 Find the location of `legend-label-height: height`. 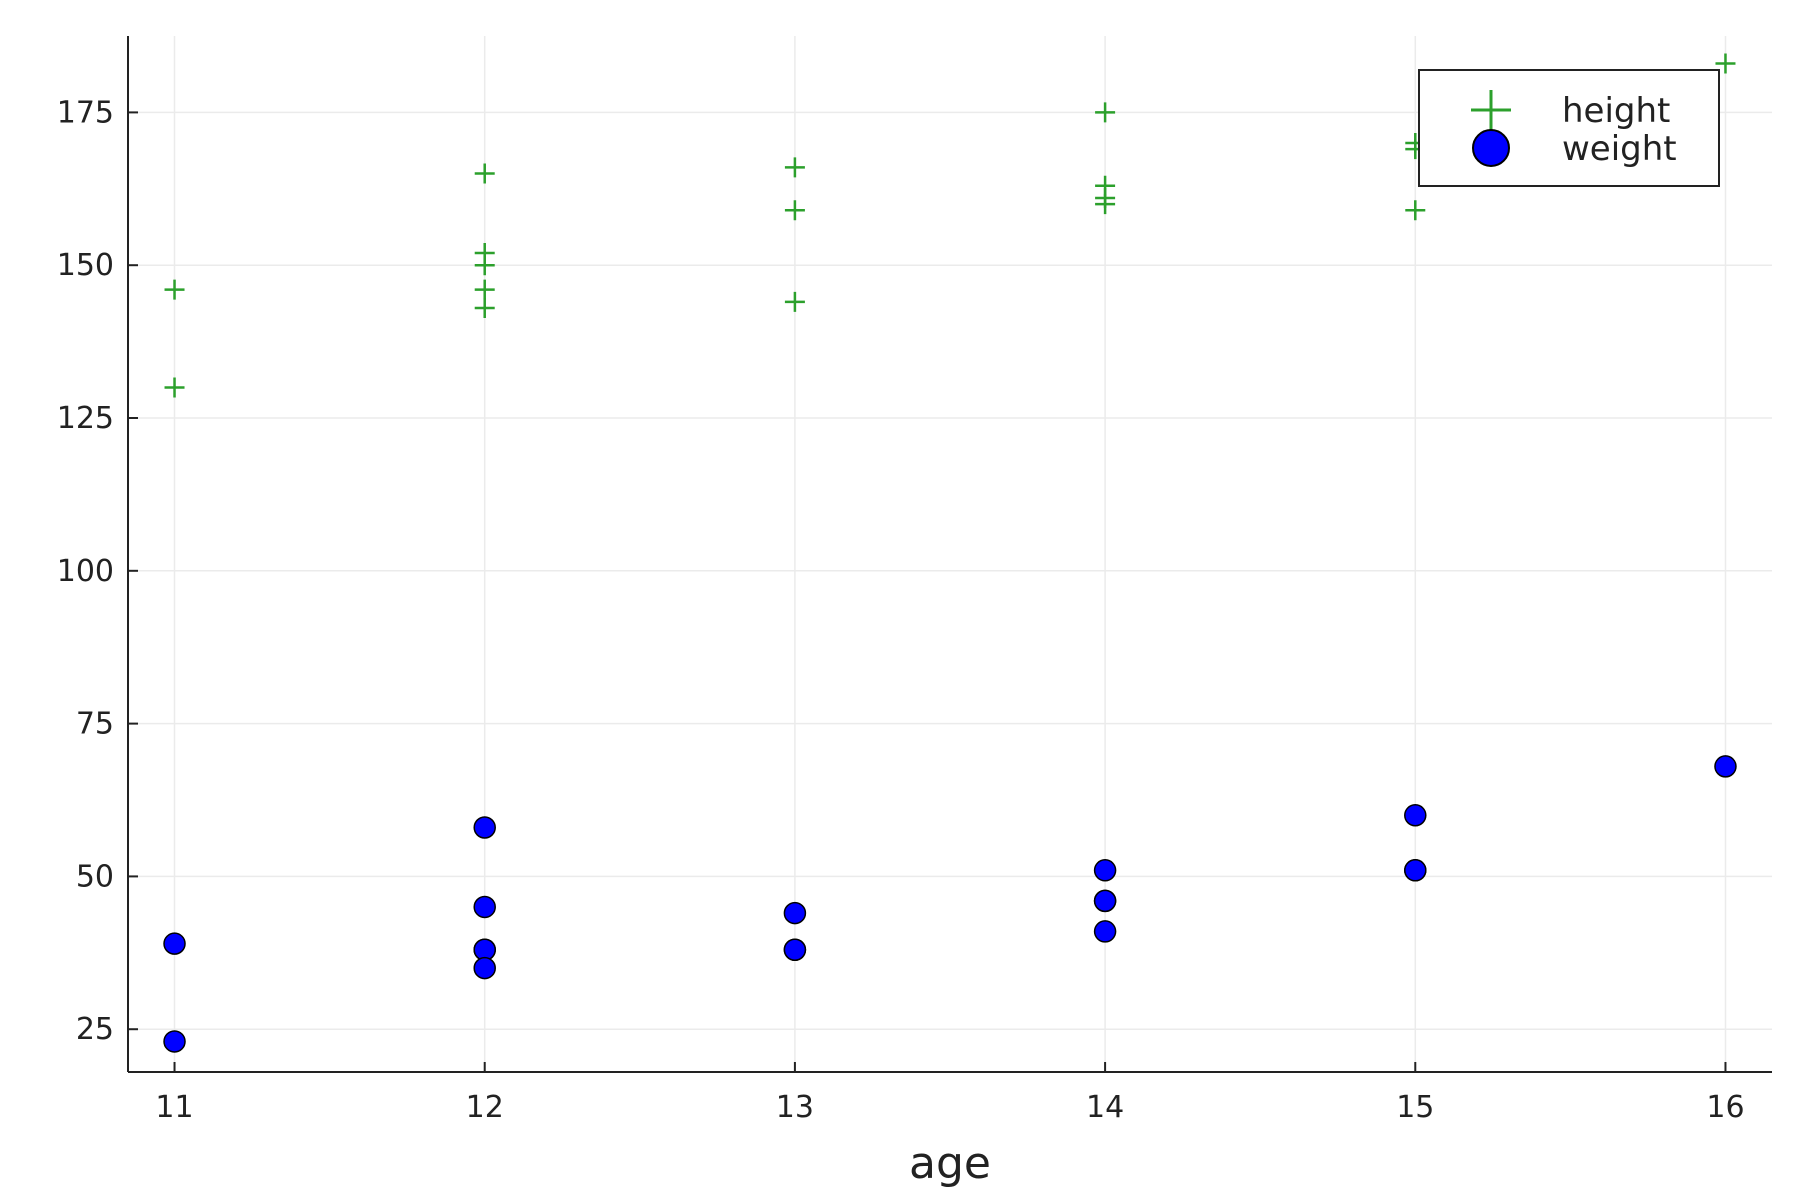

legend-label-height: height is located at coordinates (1616, 111).